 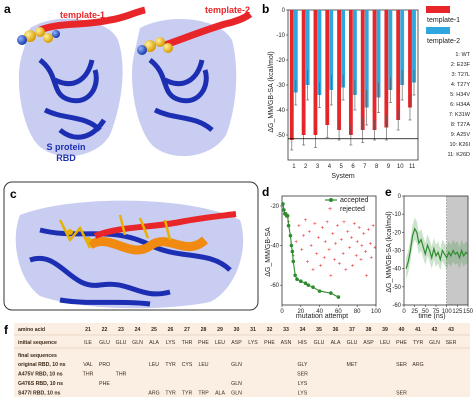 What do you see at coordinates (220, 394) in the screenshot?
I see `table-cell: ALA` at bounding box center [220, 394].